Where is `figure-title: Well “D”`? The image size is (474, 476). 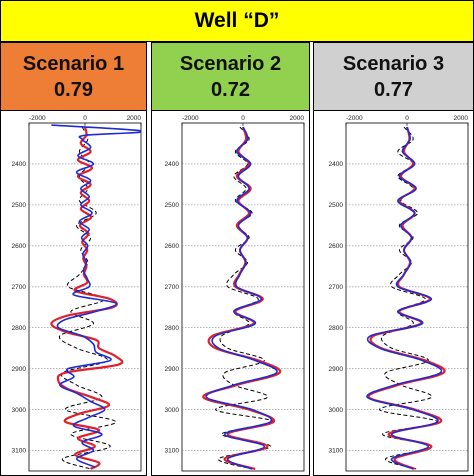
figure-title: Well “D” is located at coordinates (237, 21).